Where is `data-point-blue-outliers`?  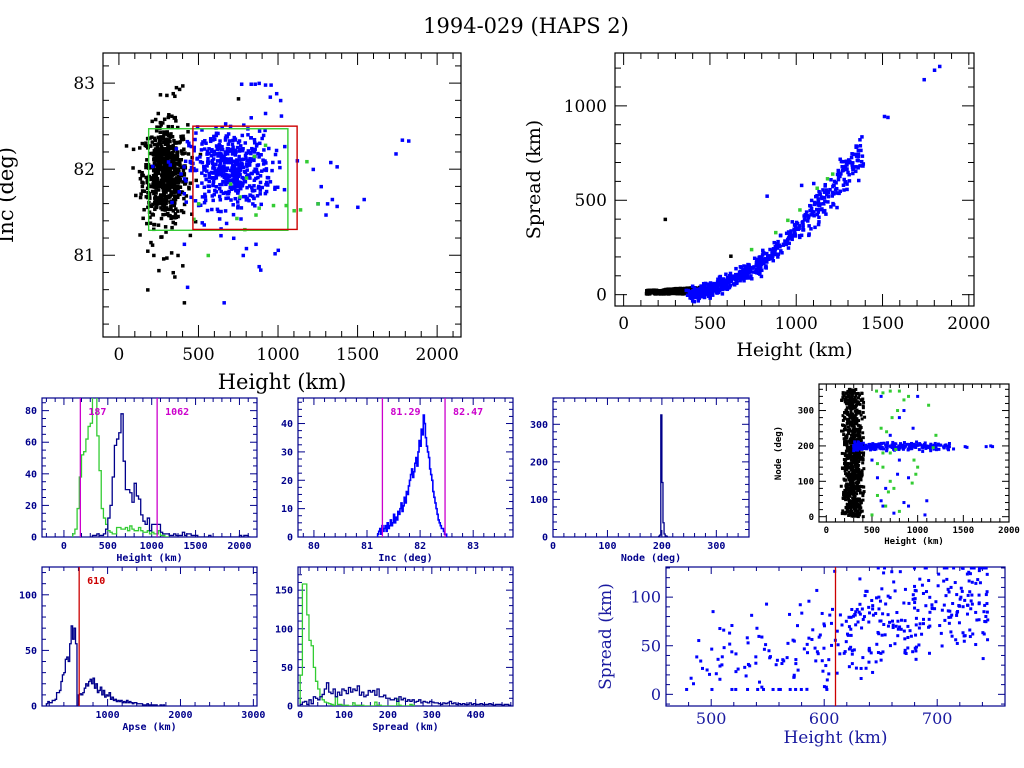 data-point-blue-outliers is located at coordinates (934, 70).